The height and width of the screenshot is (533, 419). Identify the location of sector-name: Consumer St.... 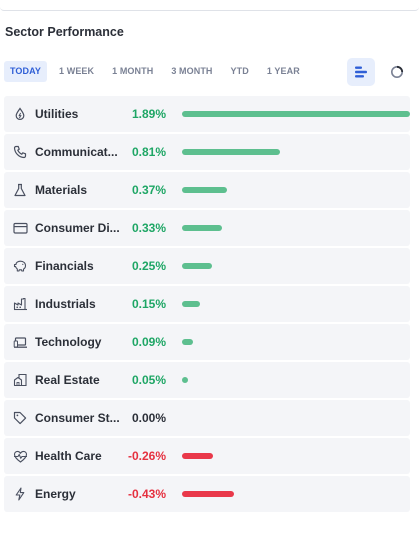
(77, 418).